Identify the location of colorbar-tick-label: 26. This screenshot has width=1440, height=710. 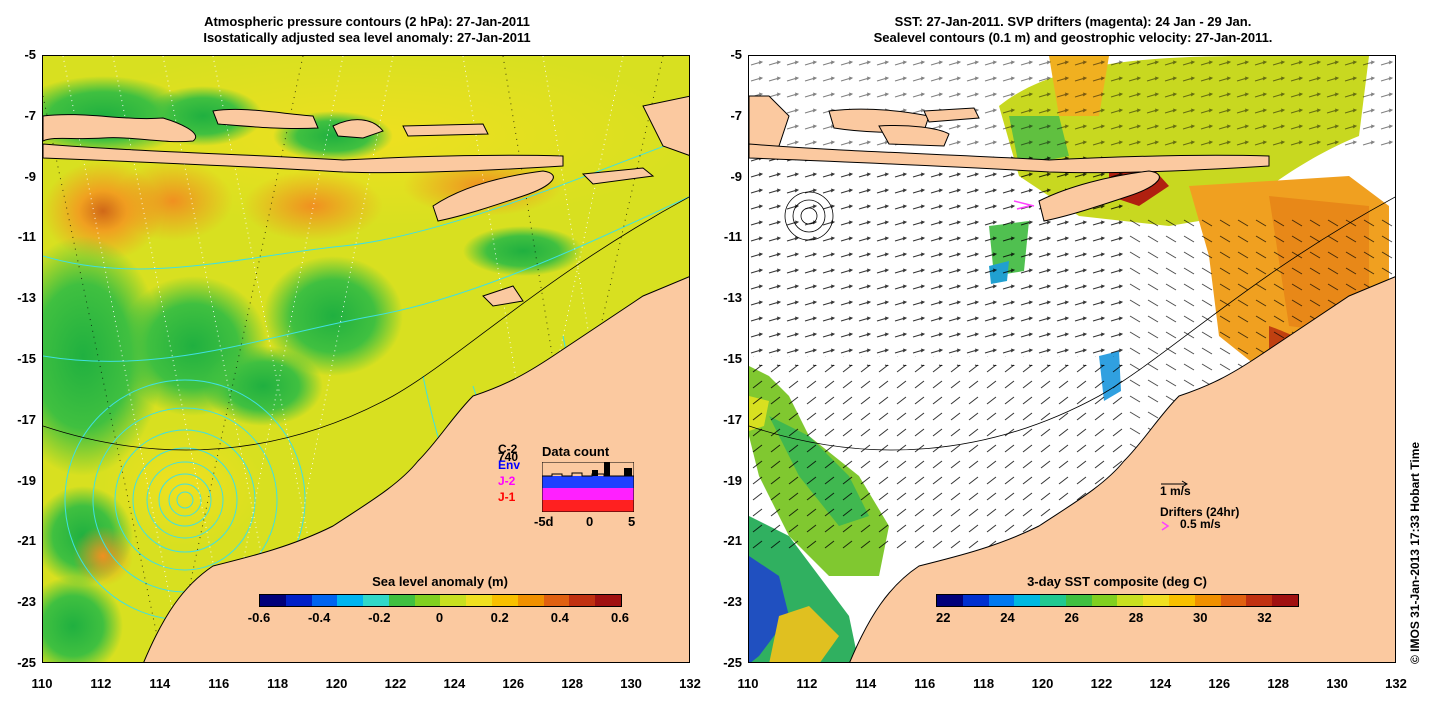
(1071, 617).